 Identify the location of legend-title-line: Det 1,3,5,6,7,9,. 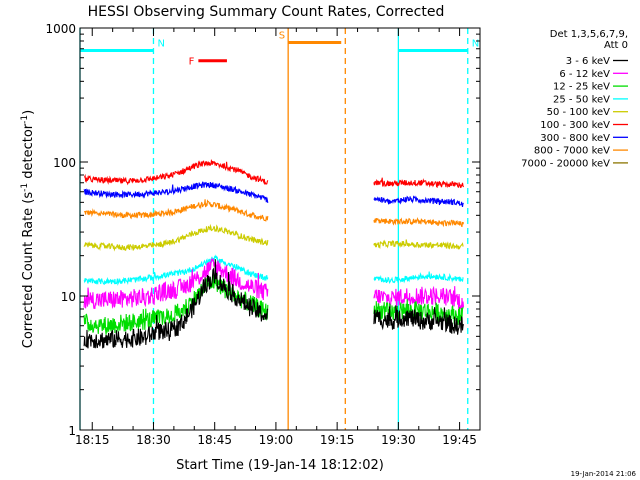
(589, 34).